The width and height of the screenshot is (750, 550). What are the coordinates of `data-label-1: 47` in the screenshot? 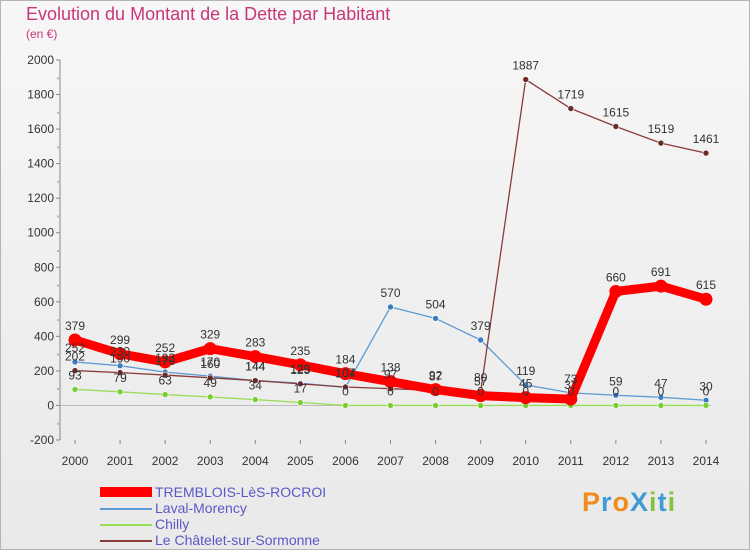 It's located at (661, 383).